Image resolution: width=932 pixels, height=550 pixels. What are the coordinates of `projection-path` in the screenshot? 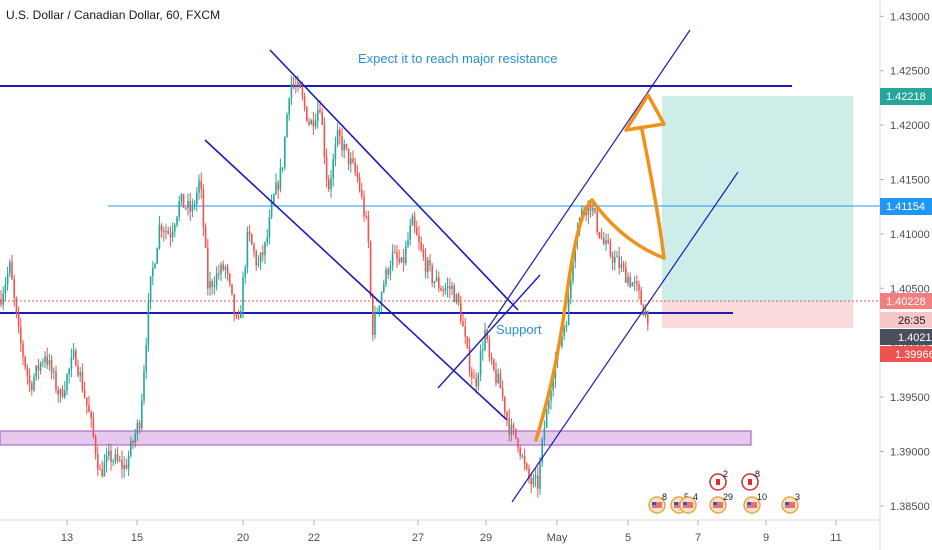 It's located at (600, 285).